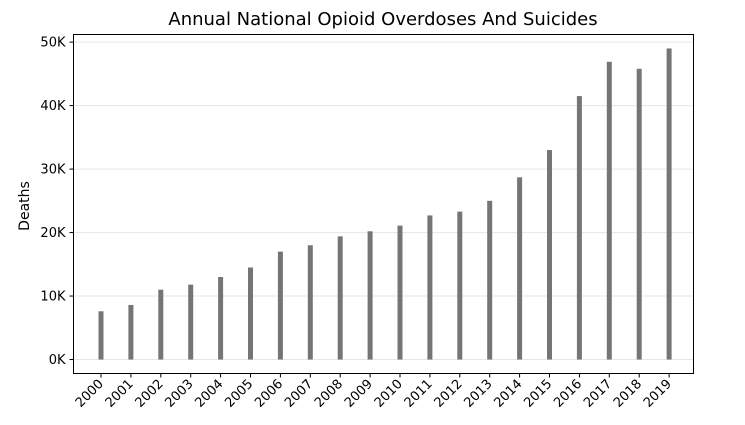  What do you see at coordinates (131, 332) in the screenshot?
I see `bar-2001` at bounding box center [131, 332].